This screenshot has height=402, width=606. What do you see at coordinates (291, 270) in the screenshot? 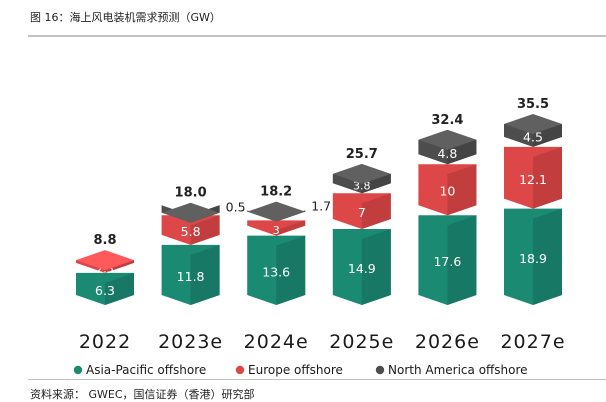
I see `bar-2024e-seg-0-side` at bounding box center [291, 270].